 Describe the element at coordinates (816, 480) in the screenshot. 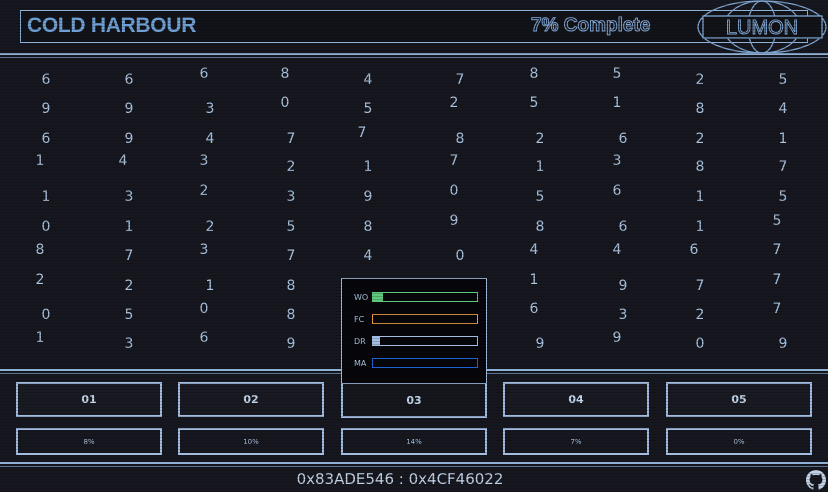

I see `github-icon` at that location.